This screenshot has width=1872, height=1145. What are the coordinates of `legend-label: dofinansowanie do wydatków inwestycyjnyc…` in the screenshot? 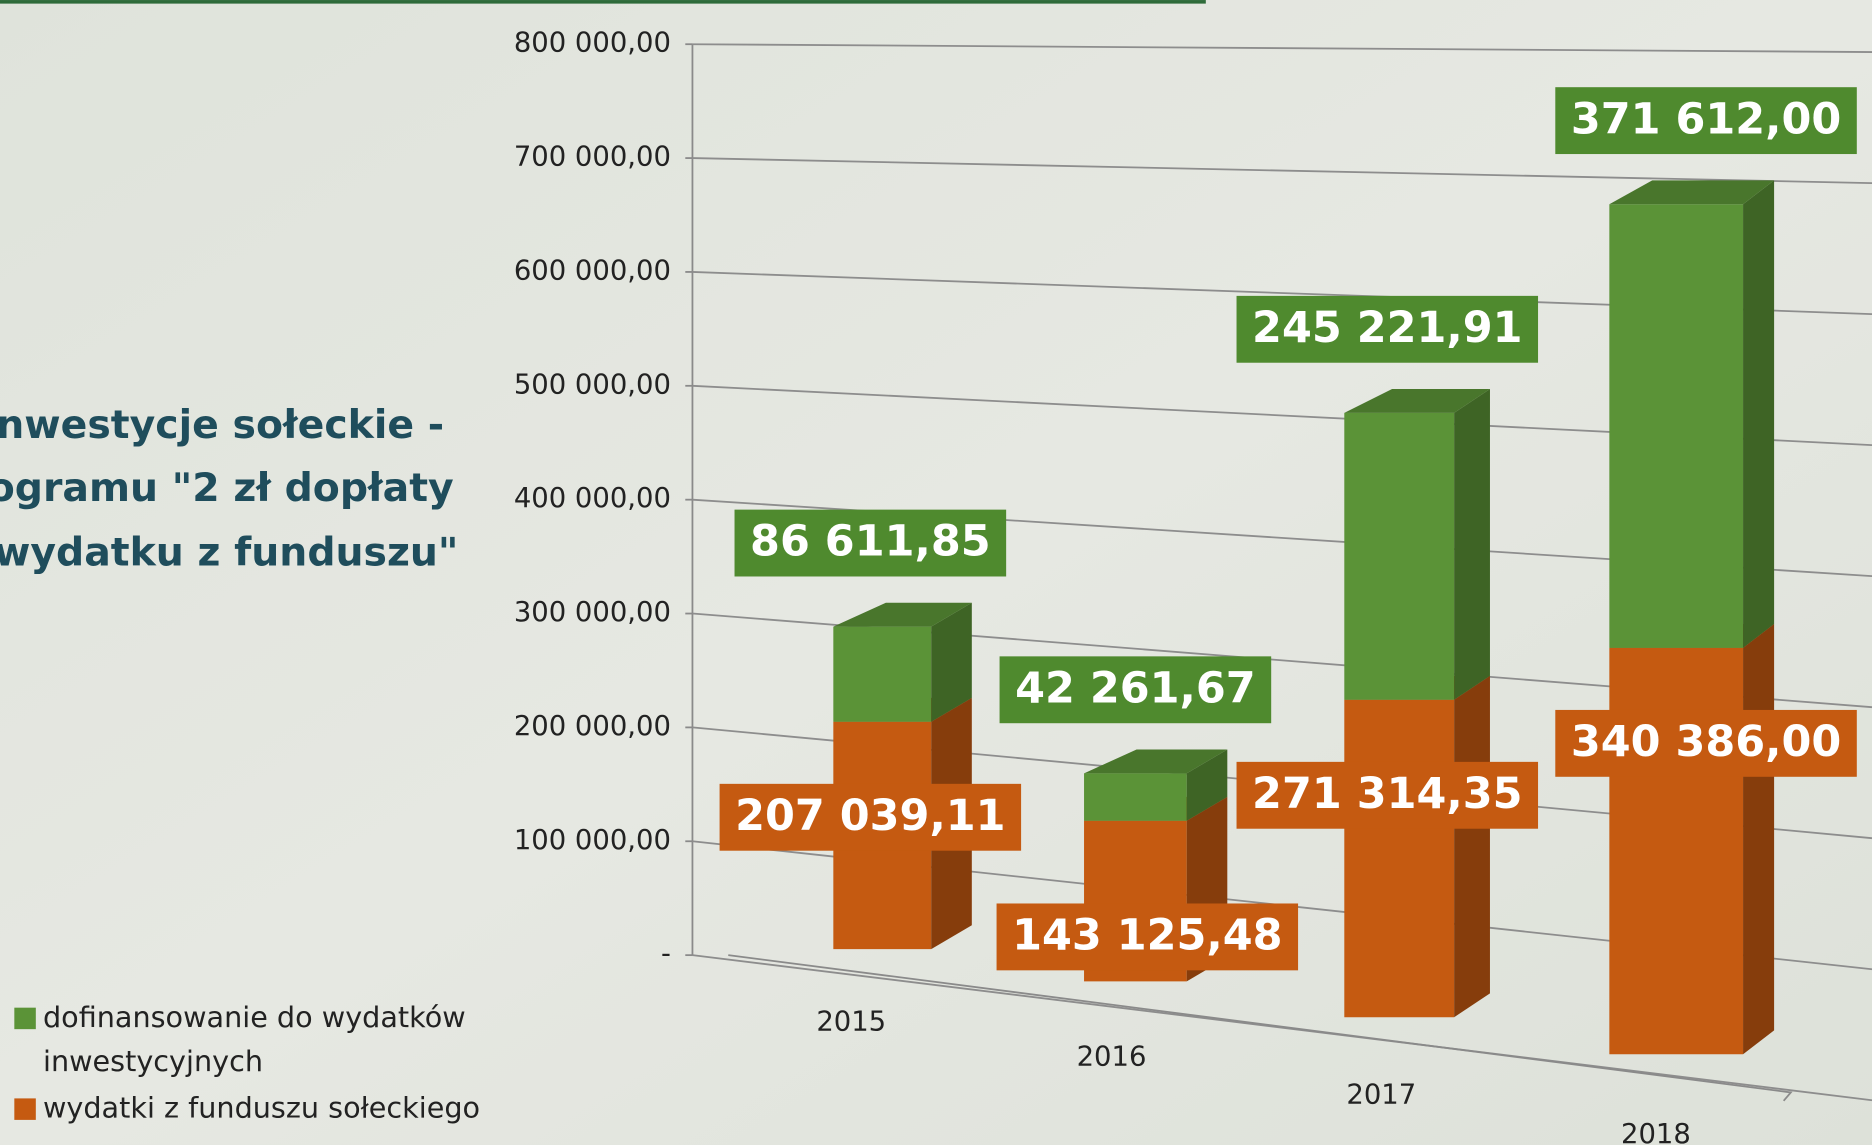 It's located at (254, 1039).